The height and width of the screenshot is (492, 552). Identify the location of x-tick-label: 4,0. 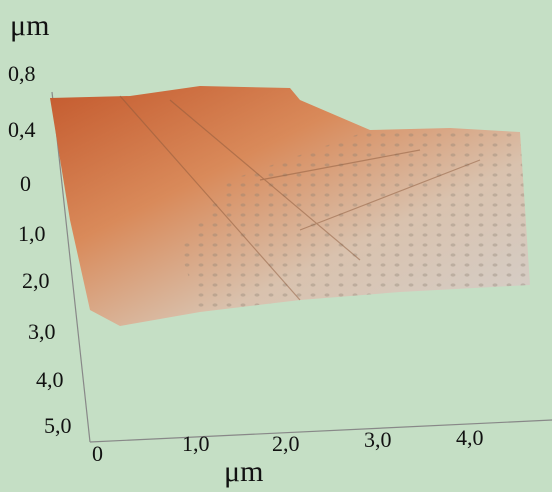
(470, 437).